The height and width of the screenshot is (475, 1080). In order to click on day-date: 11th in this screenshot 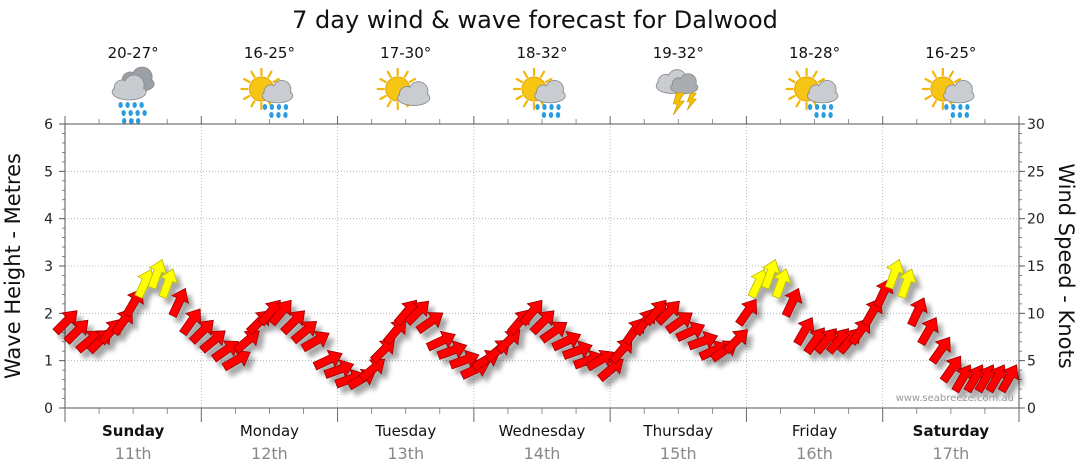, I will do `click(133, 453)`.